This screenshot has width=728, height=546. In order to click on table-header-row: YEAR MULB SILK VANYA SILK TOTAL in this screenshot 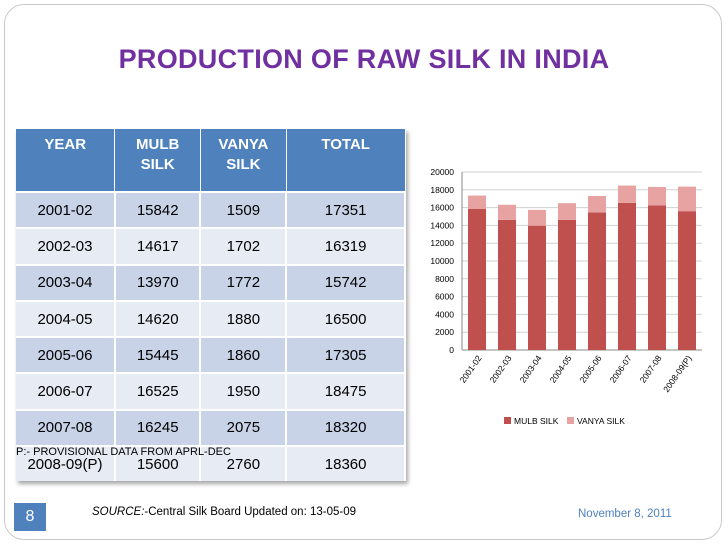, I will do `click(211, 160)`.